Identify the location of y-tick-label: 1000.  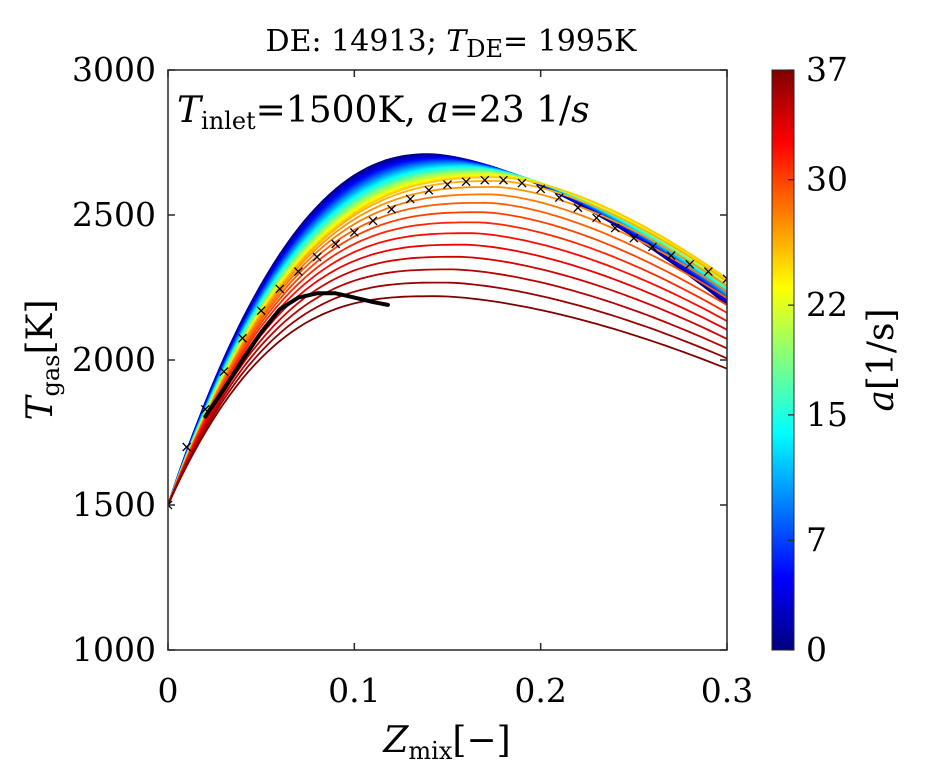
(114, 649).